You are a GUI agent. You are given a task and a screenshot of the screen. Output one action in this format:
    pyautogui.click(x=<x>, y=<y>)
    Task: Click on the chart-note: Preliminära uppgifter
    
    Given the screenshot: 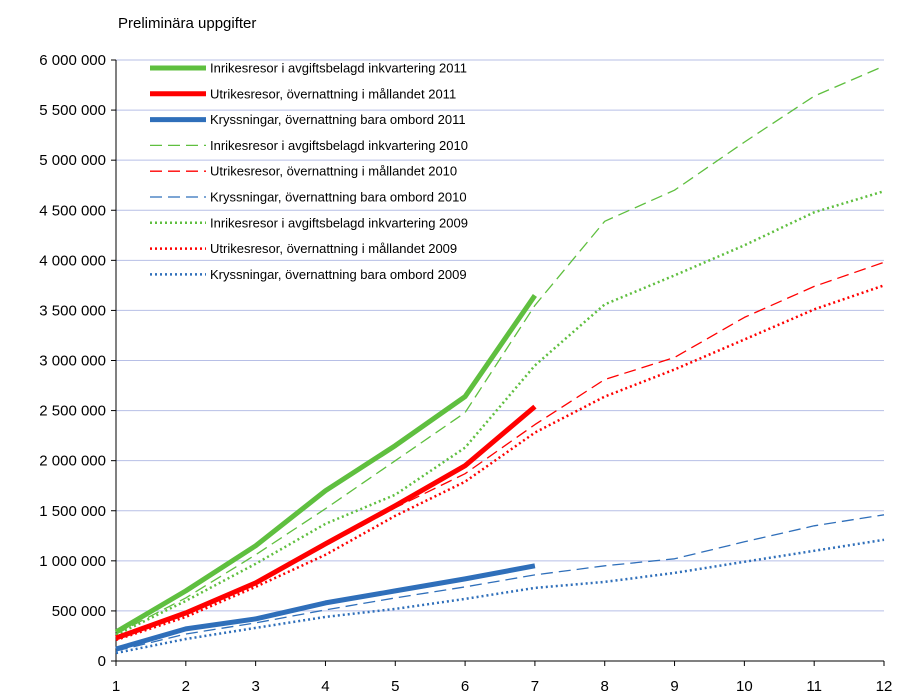 What is the action you would take?
    pyautogui.click(x=187, y=23)
    